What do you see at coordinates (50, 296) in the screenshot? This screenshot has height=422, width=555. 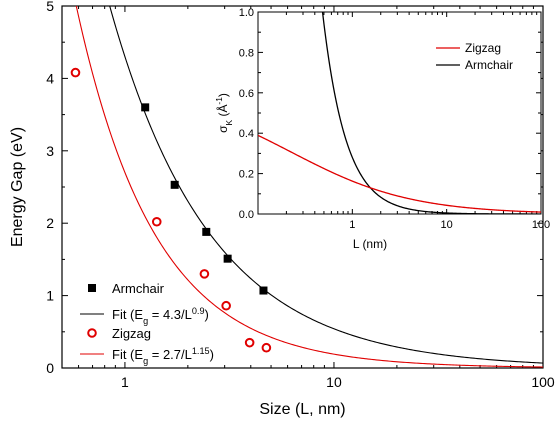 I see `y-tick-label: 1` at bounding box center [50, 296].